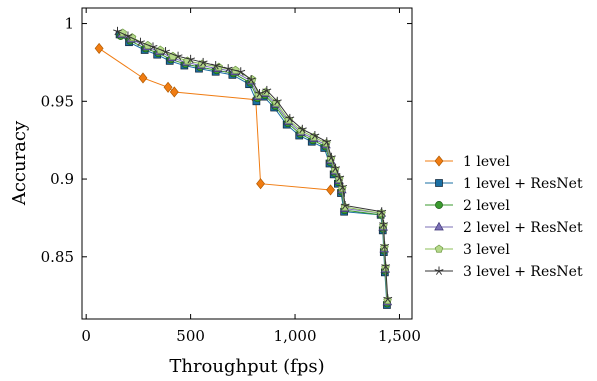 The image size is (597, 381). I want to click on legend-label: 1 level, so click(486, 162).